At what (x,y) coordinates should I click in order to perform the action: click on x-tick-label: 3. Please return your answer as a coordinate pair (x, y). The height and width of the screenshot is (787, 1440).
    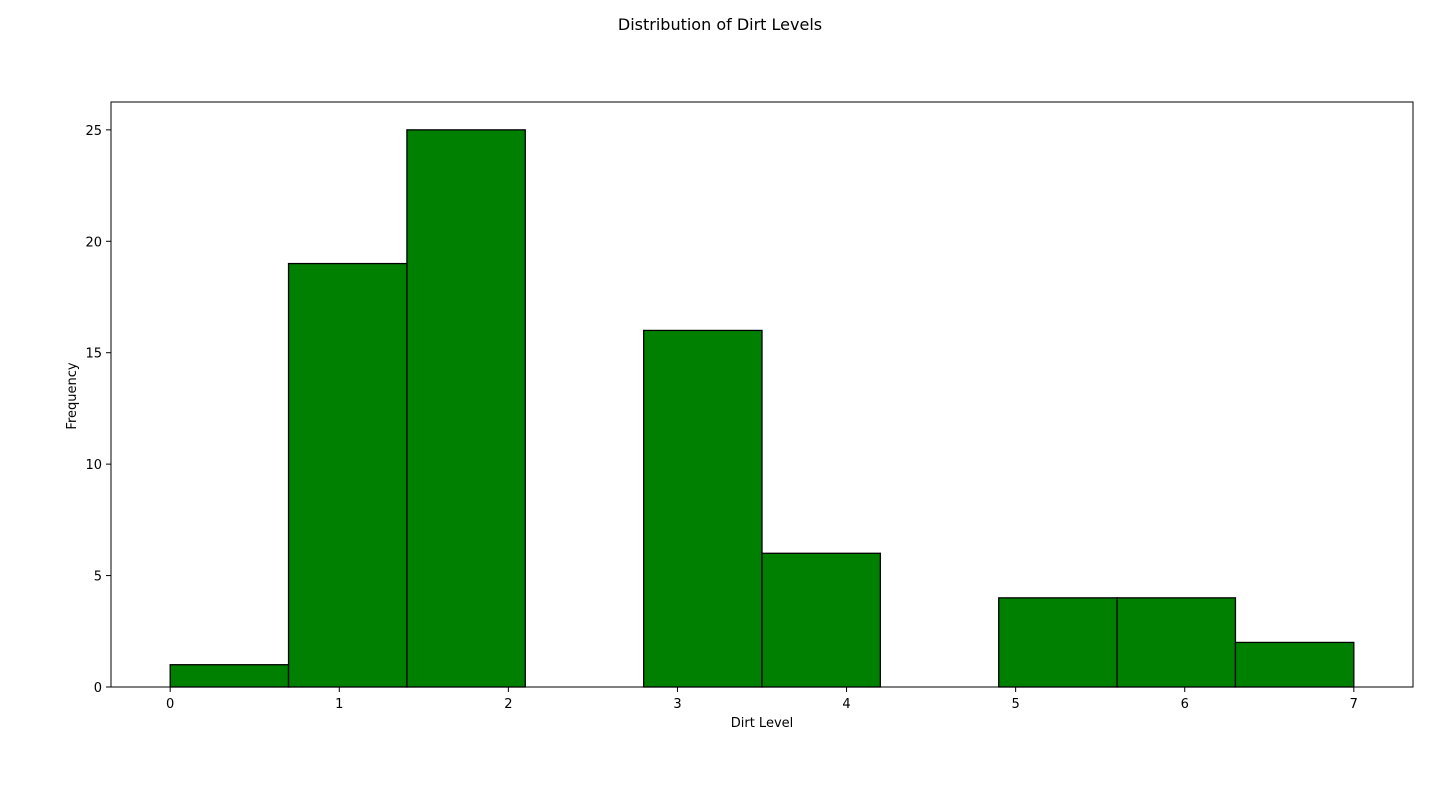
    Looking at the image, I should click on (677, 704).